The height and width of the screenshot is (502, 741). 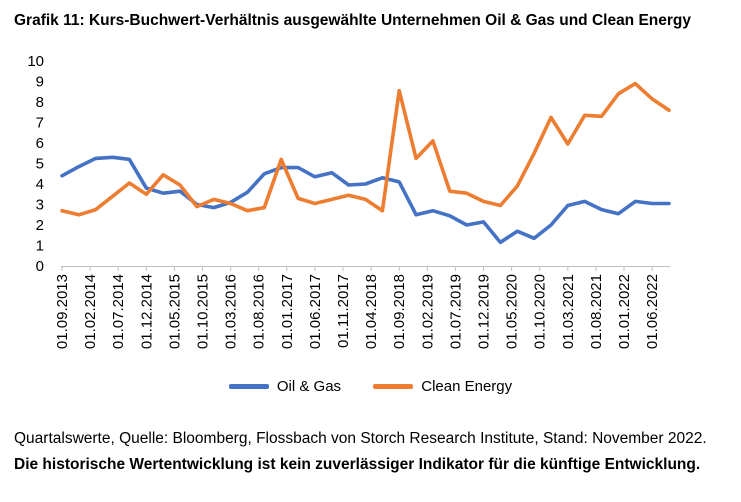 What do you see at coordinates (309, 386) in the screenshot?
I see `legend-label-oil-gas: Oil & Gas` at bounding box center [309, 386].